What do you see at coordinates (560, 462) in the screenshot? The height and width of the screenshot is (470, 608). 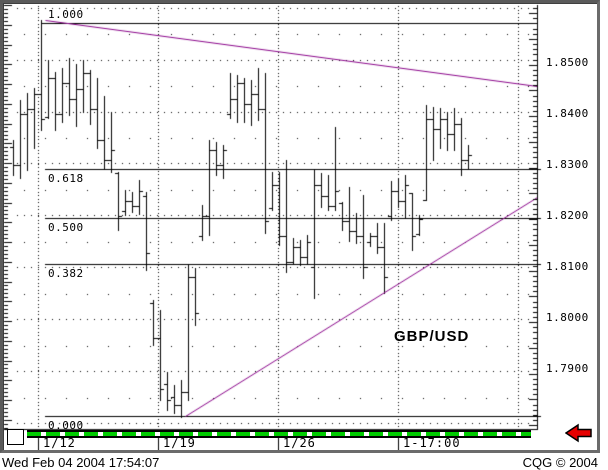 I see `status-copyright: CQG © 2004` at bounding box center [560, 462].